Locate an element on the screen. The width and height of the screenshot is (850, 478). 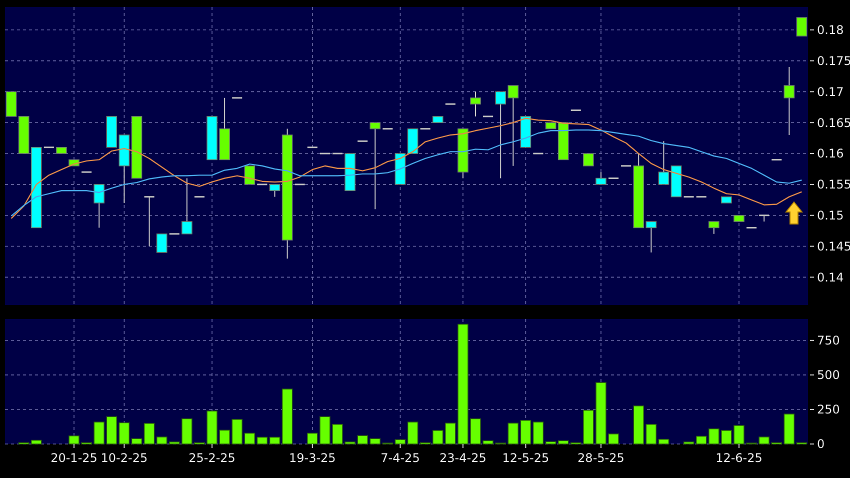
y-tick-label: 0.15 is located at coordinates (830, 215).